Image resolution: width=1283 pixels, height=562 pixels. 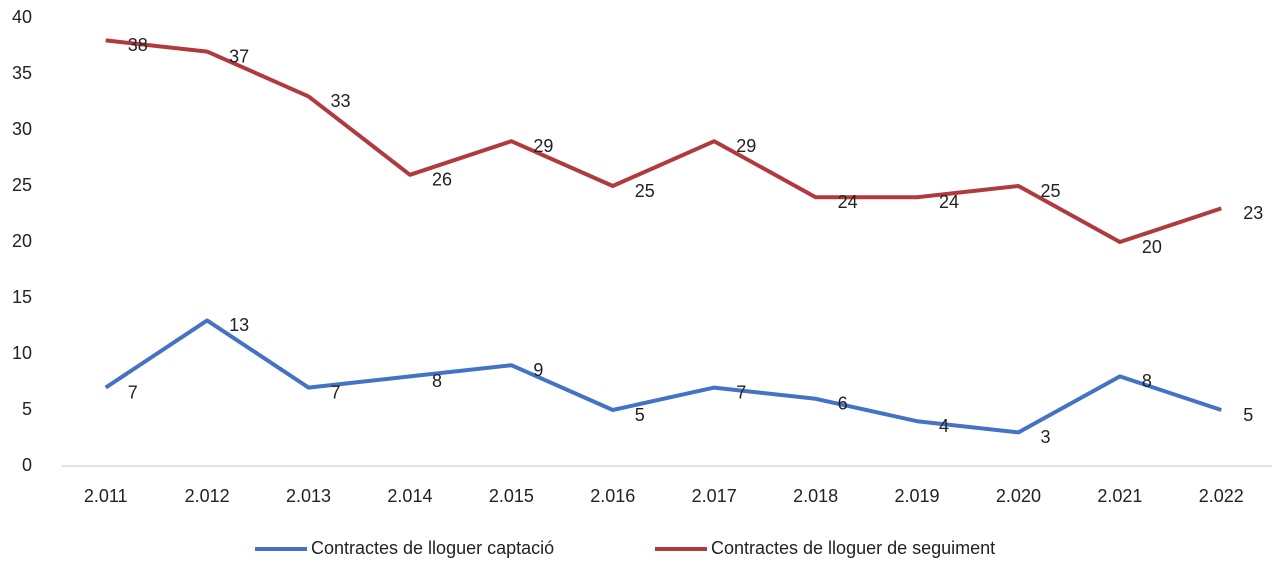 I want to click on x-tick-label: 2.011, so click(x=106, y=496).